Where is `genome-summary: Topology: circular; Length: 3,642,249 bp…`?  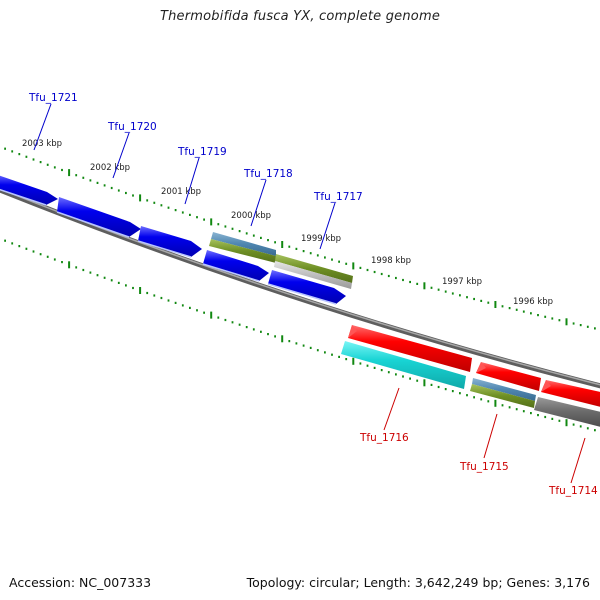
genome-summary: Topology: circular; Length: 3,642,249 bp… is located at coordinates (418, 582).